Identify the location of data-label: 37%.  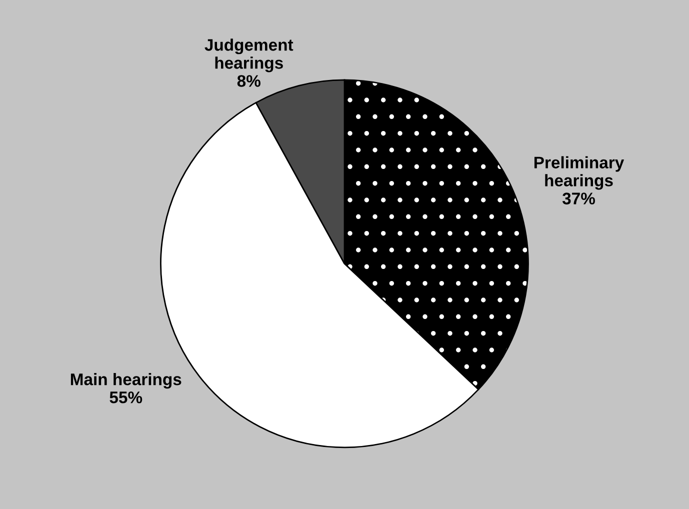
(578, 198).